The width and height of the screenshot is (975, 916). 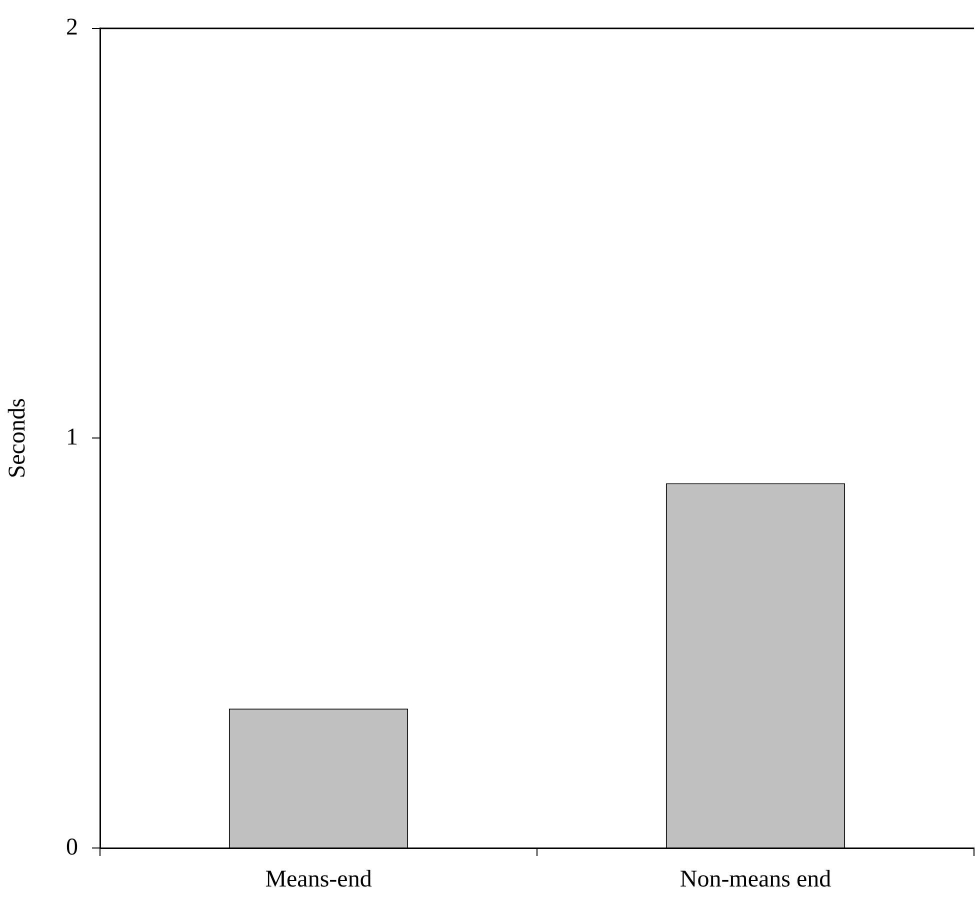 I want to click on y-tick-label: 1, so click(x=72, y=437).